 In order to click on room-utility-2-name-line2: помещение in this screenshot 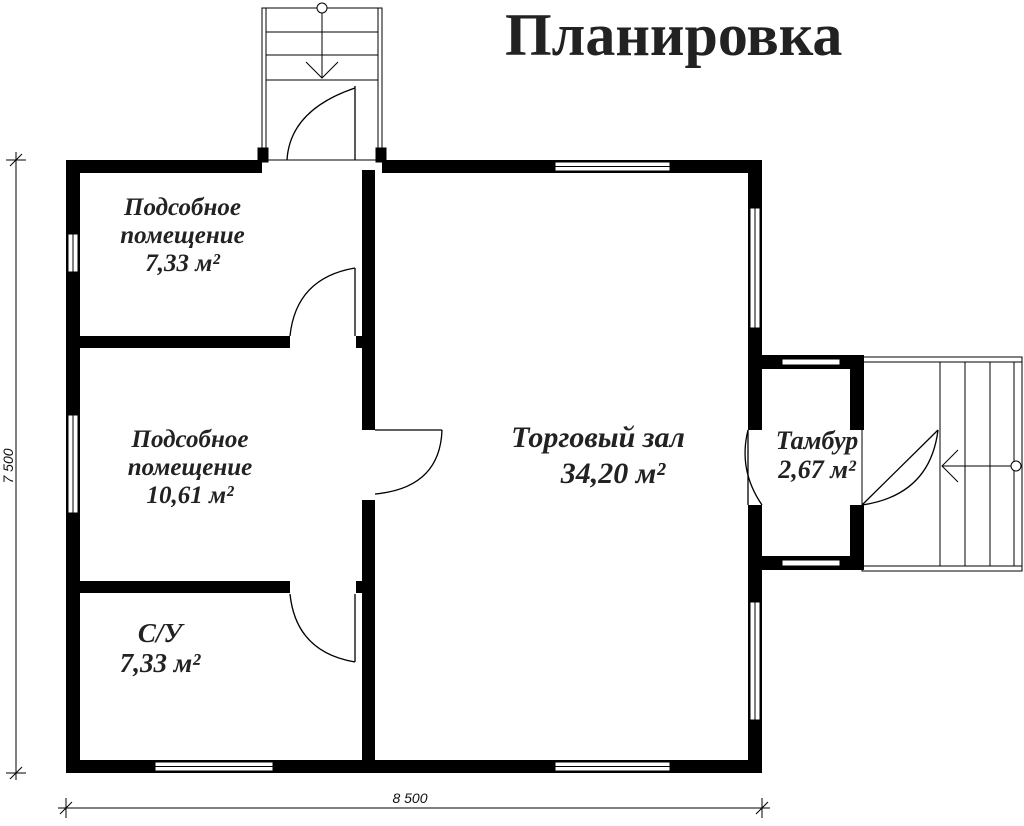, I will do `click(190, 467)`.